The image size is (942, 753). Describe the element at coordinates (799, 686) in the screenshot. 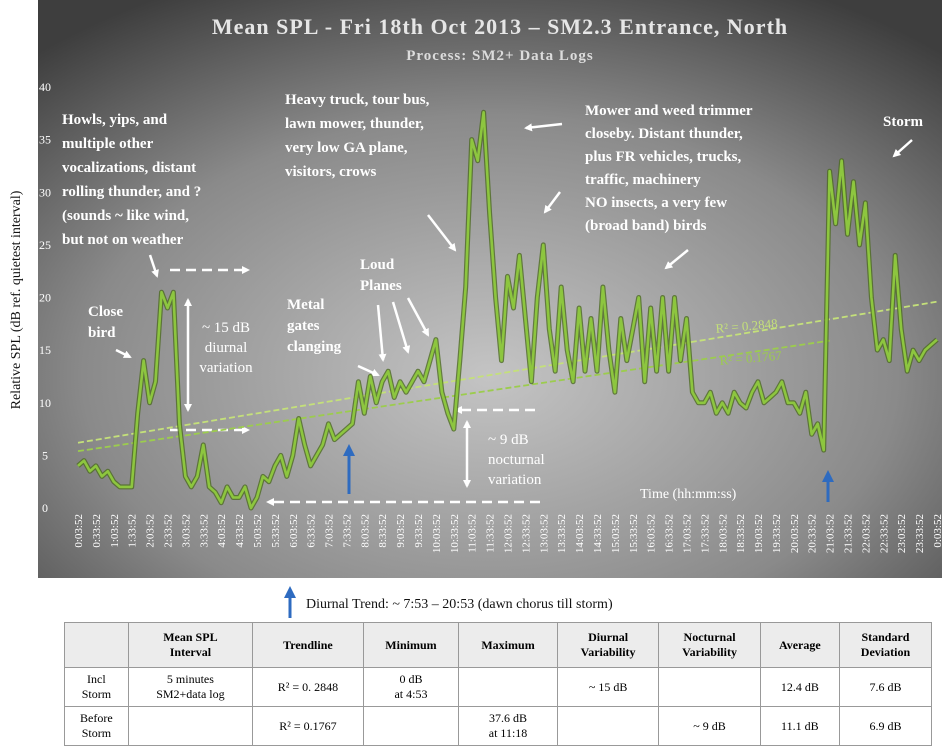

I see `cell-text: 12.4 dB` at that location.